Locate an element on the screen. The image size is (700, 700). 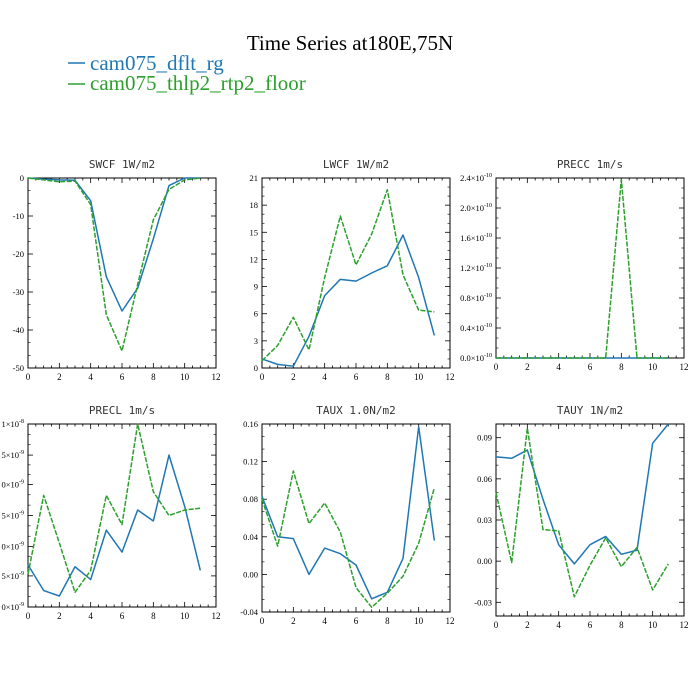
y-tick-label: 0.16 is located at coordinates (250, 424).